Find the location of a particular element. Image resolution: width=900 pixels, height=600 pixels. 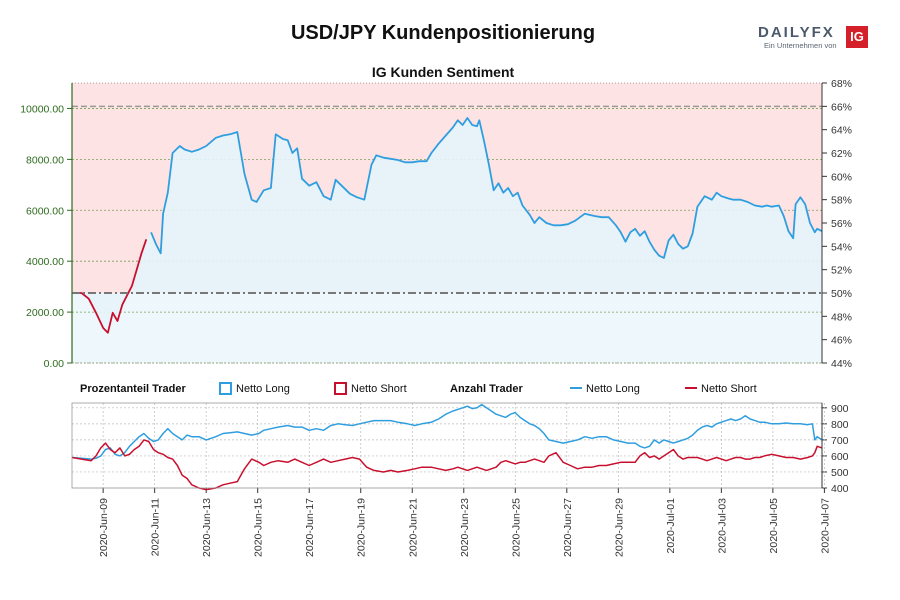

left-tick-label: 0.00 is located at coordinates (54, 364).